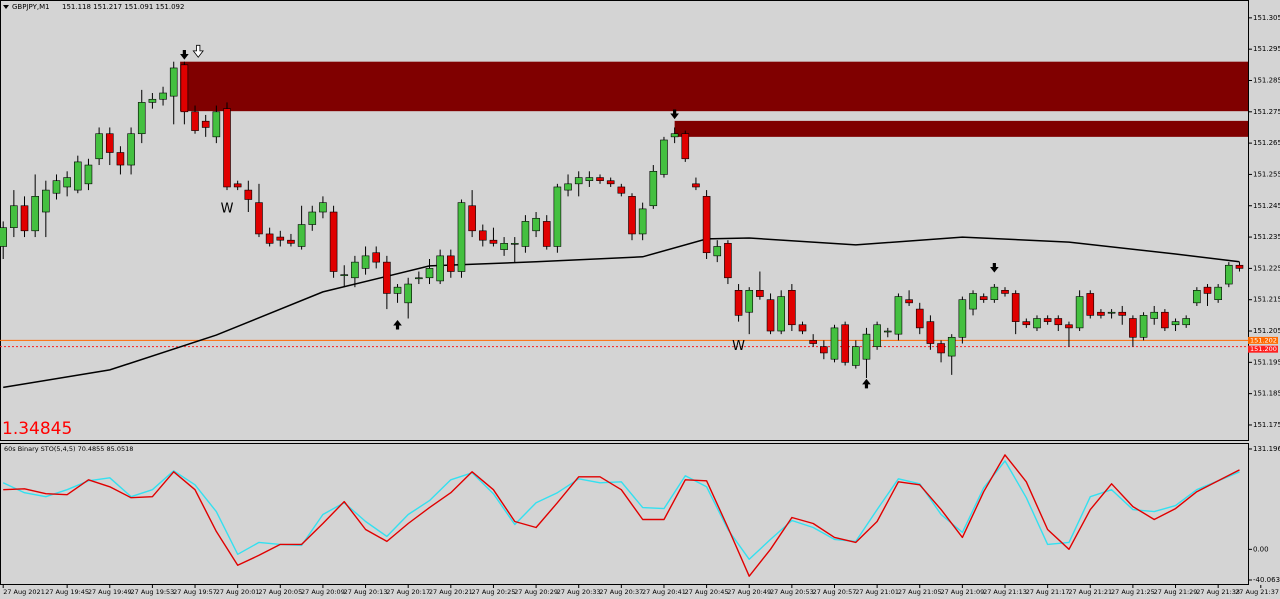 Image resolution: width=1280 pixels, height=599 pixels. What do you see at coordinates (707, 592) in the screenshot?
I see `x-tick-label: 27 Aug 20:45` at bounding box center [707, 592].